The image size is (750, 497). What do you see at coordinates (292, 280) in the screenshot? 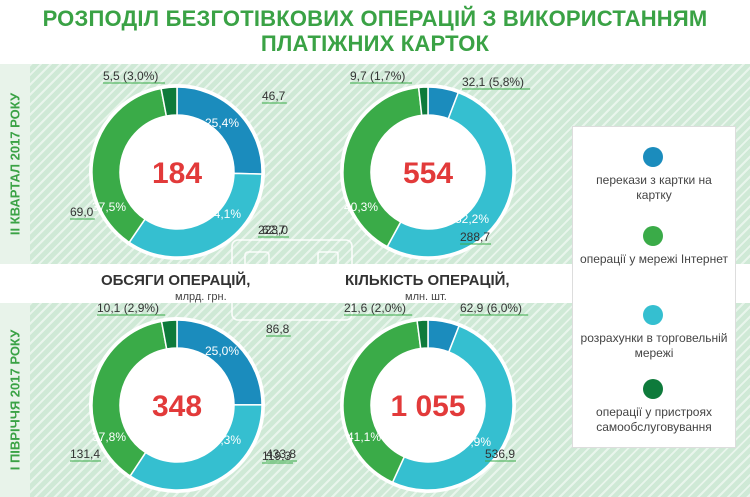
I see `card-watermark-icon` at bounding box center [292, 280].